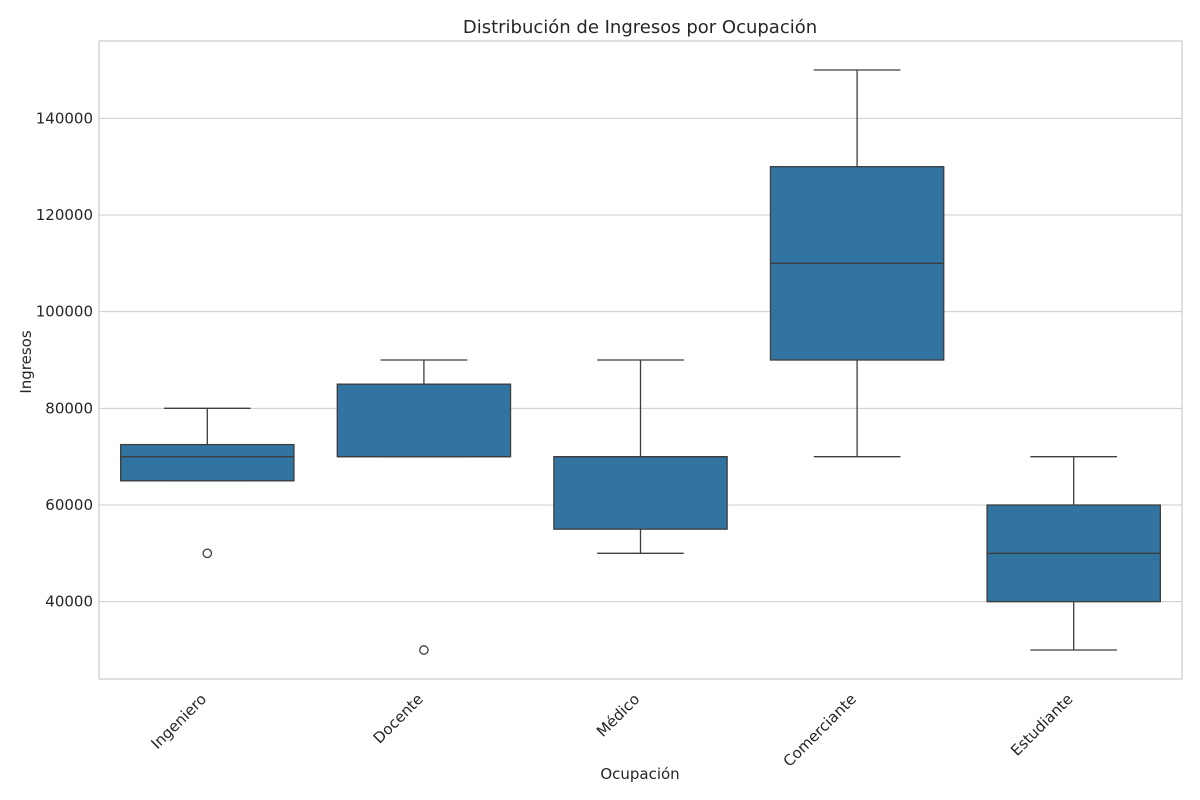 This screenshot has height=800, width=1200. Describe the element at coordinates (64, 359) in the screenshot. I see `y-axis-ticks: 40000 60000 80000 100000 120000 140000` at that location.